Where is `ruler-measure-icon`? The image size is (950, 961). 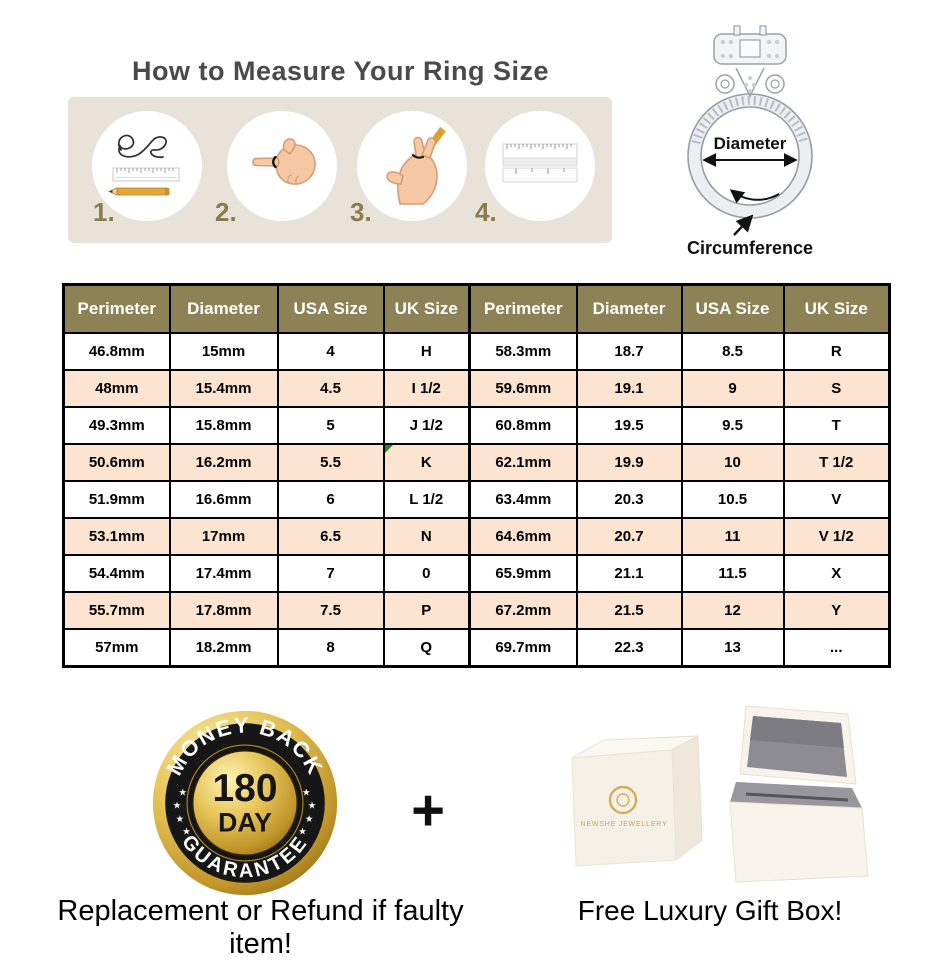
ruler-measure-icon is located at coordinates (540, 163).